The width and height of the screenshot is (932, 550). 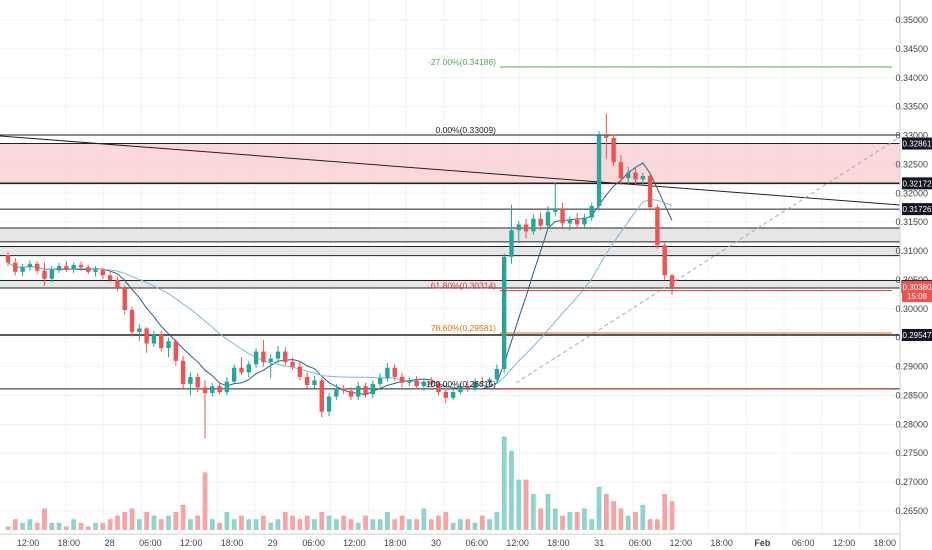 I want to click on fib-label: 61.80%(0.30314), so click(x=463, y=286).